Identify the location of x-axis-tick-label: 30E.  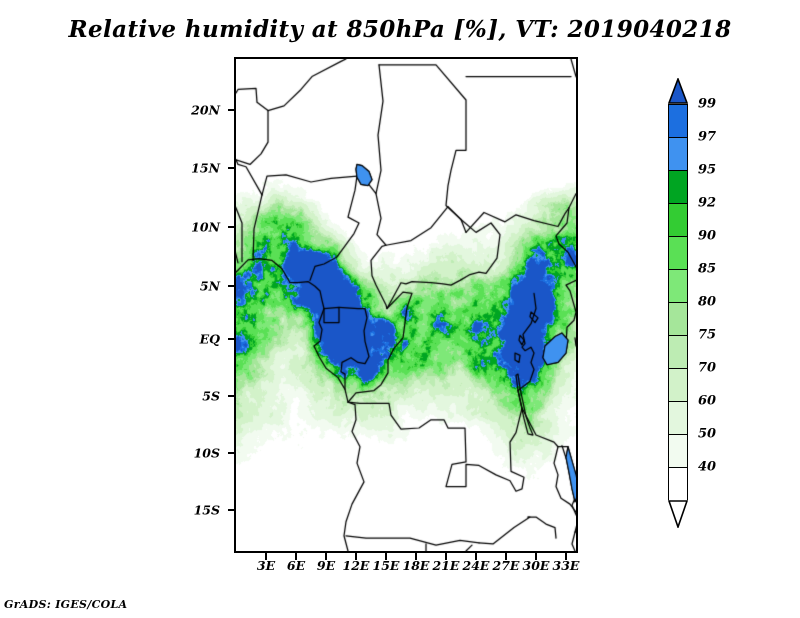
(536, 565).